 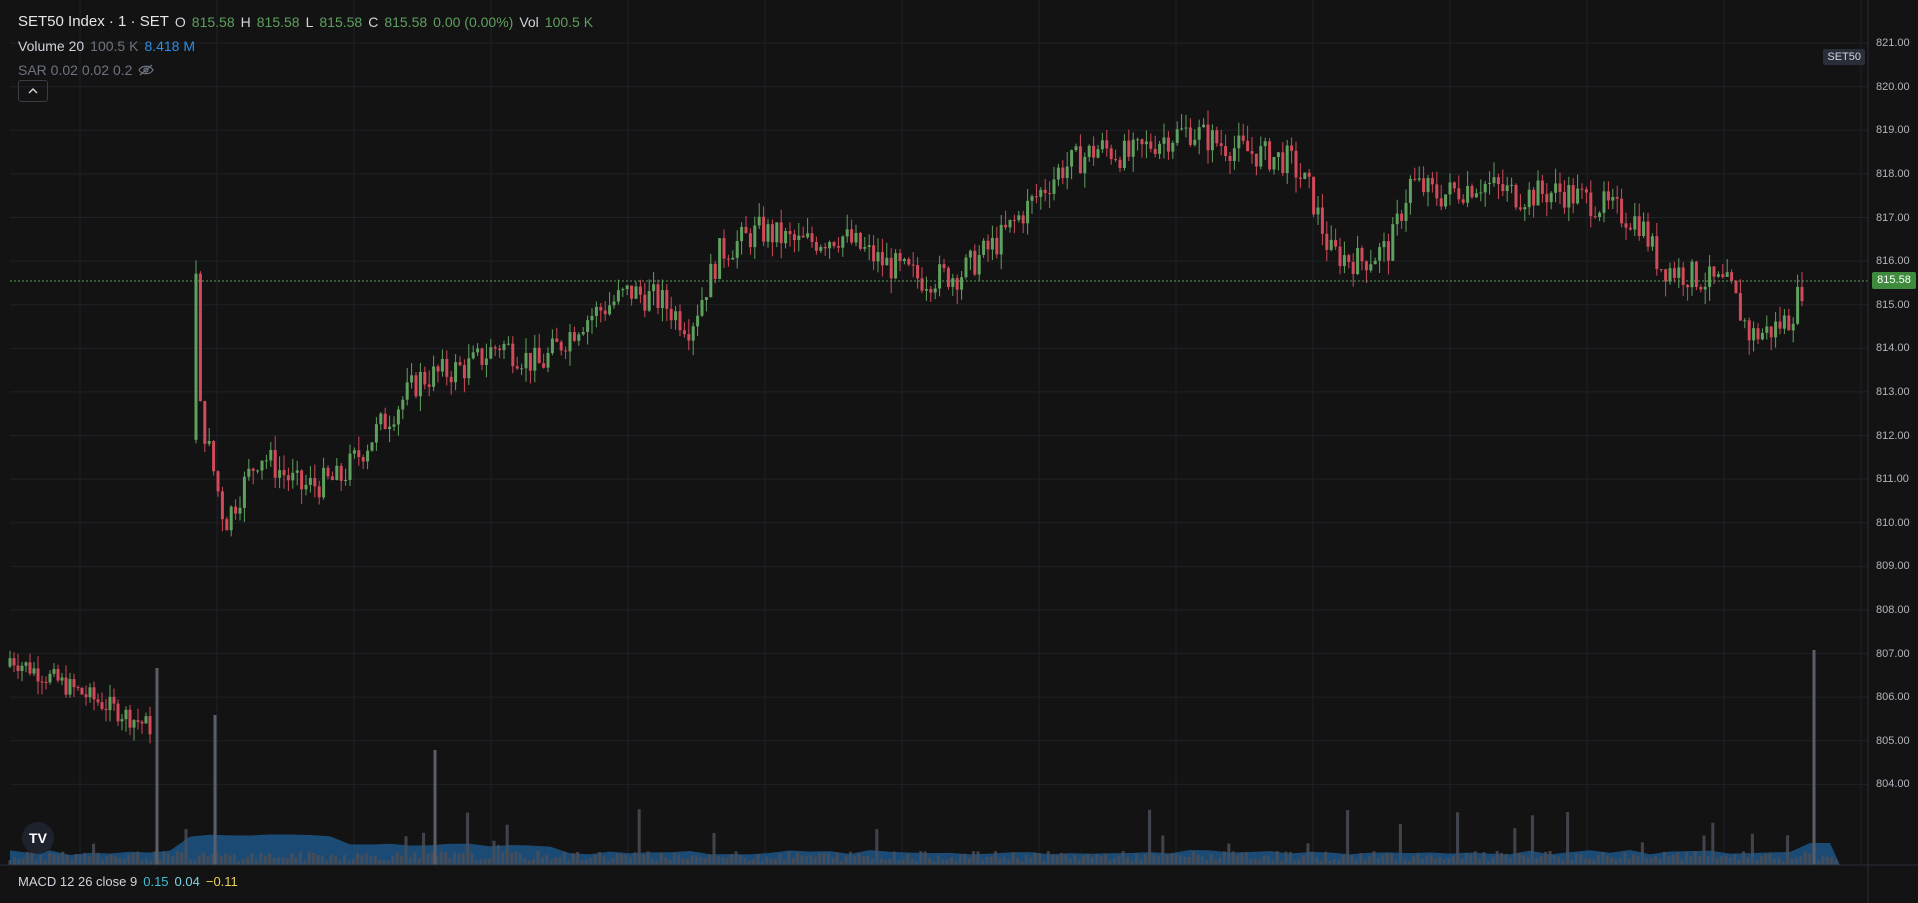 I want to click on volume-indicator-row: Volume 20 100.5 K 8.418 M, so click(x=305, y=46).